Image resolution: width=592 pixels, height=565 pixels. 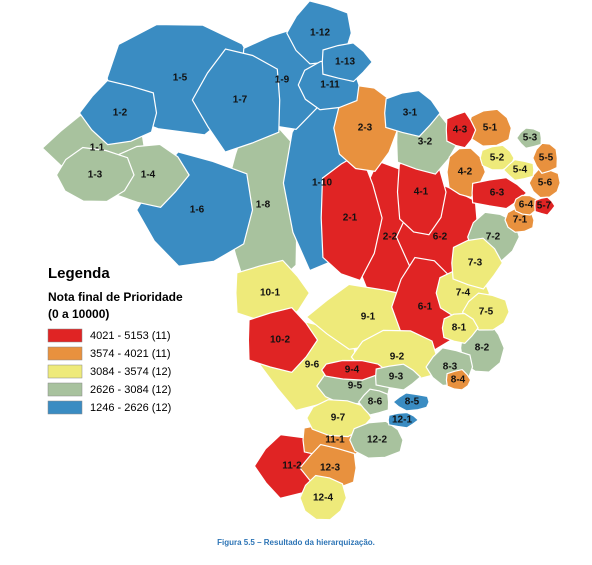 I want to click on region-label: 6-3, so click(x=497, y=193).